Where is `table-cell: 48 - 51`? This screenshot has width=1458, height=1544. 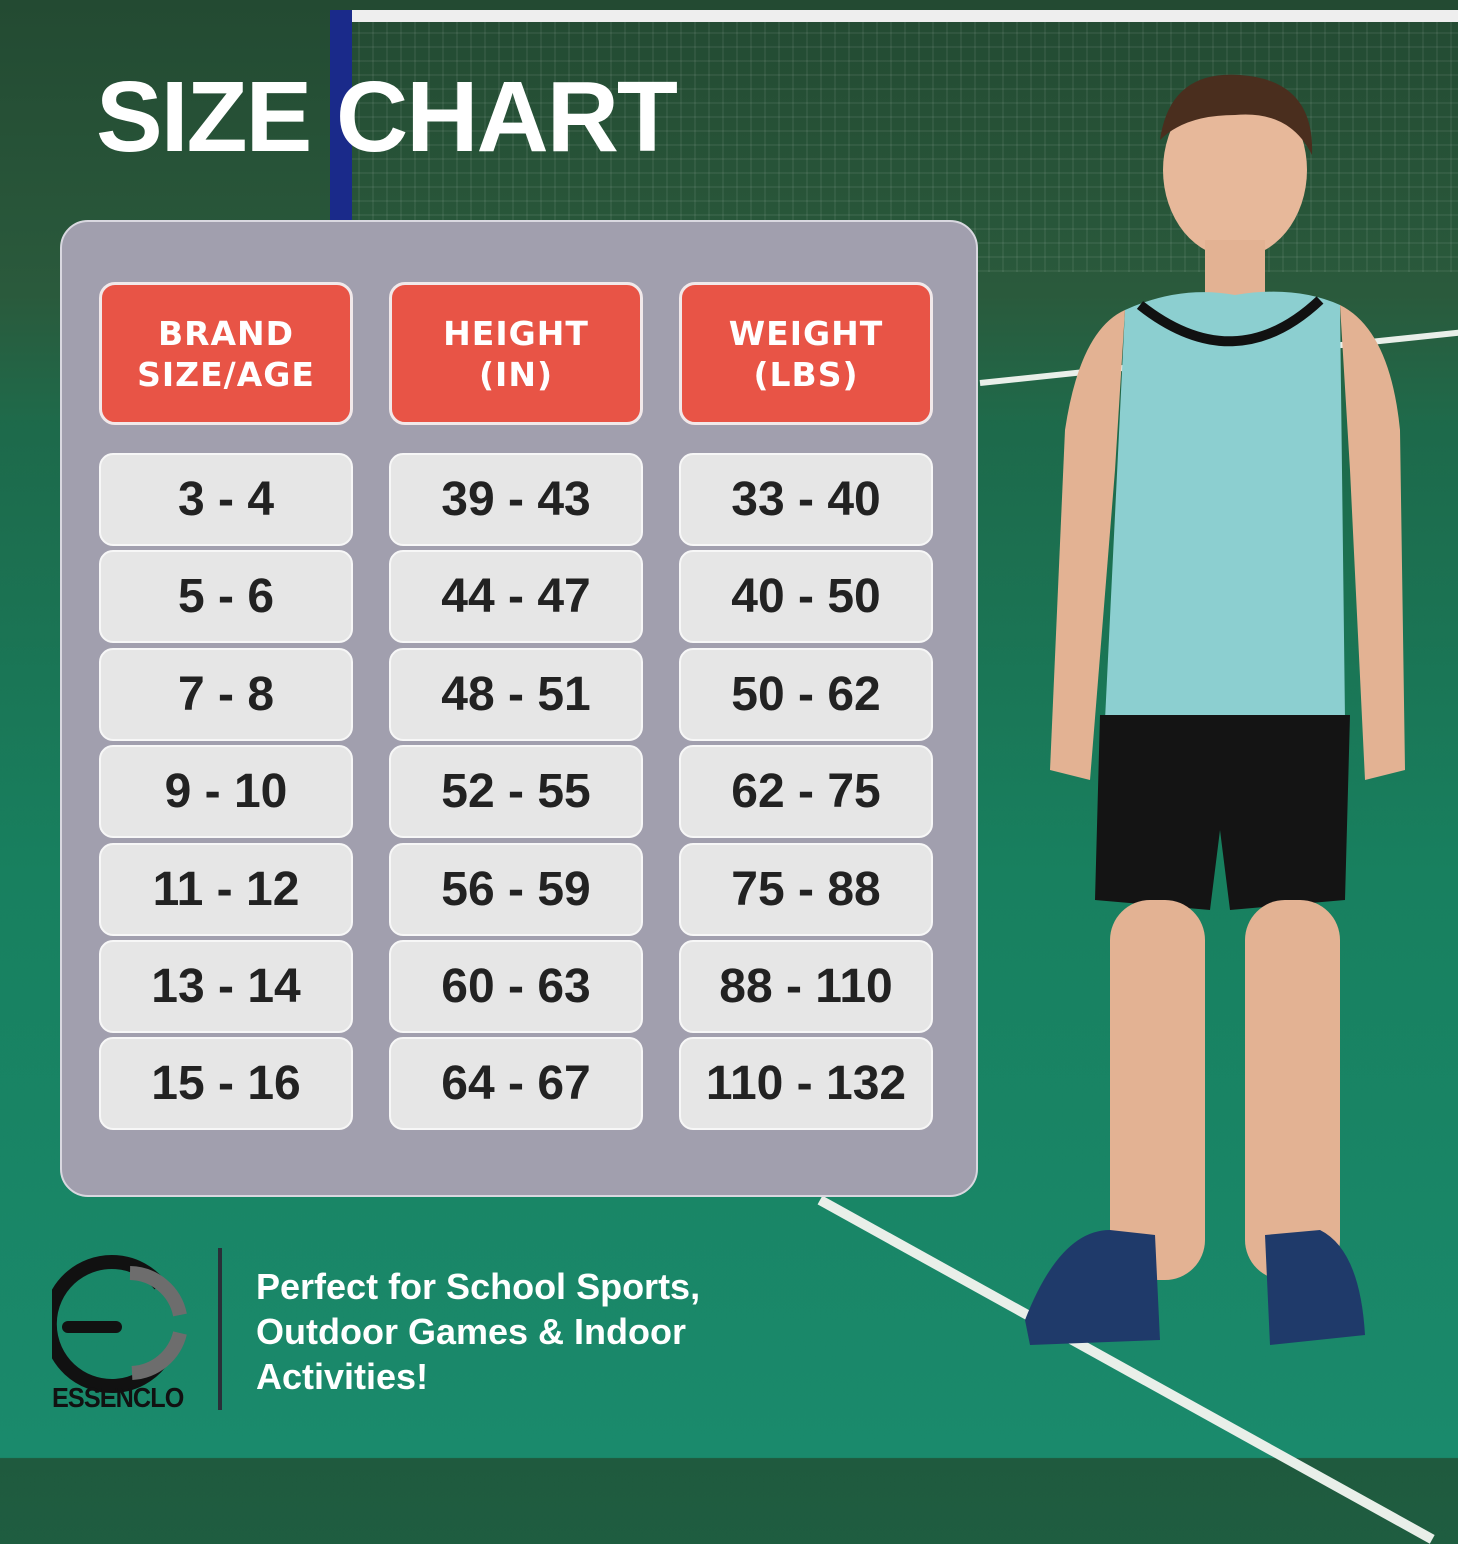
table-cell: 48 - 51 is located at coordinates (516, 694).